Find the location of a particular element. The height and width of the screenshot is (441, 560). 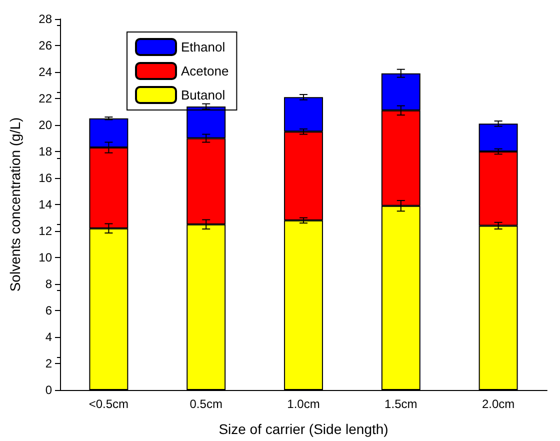

y-tick-label: 12 is located at coordinates (45, 231).